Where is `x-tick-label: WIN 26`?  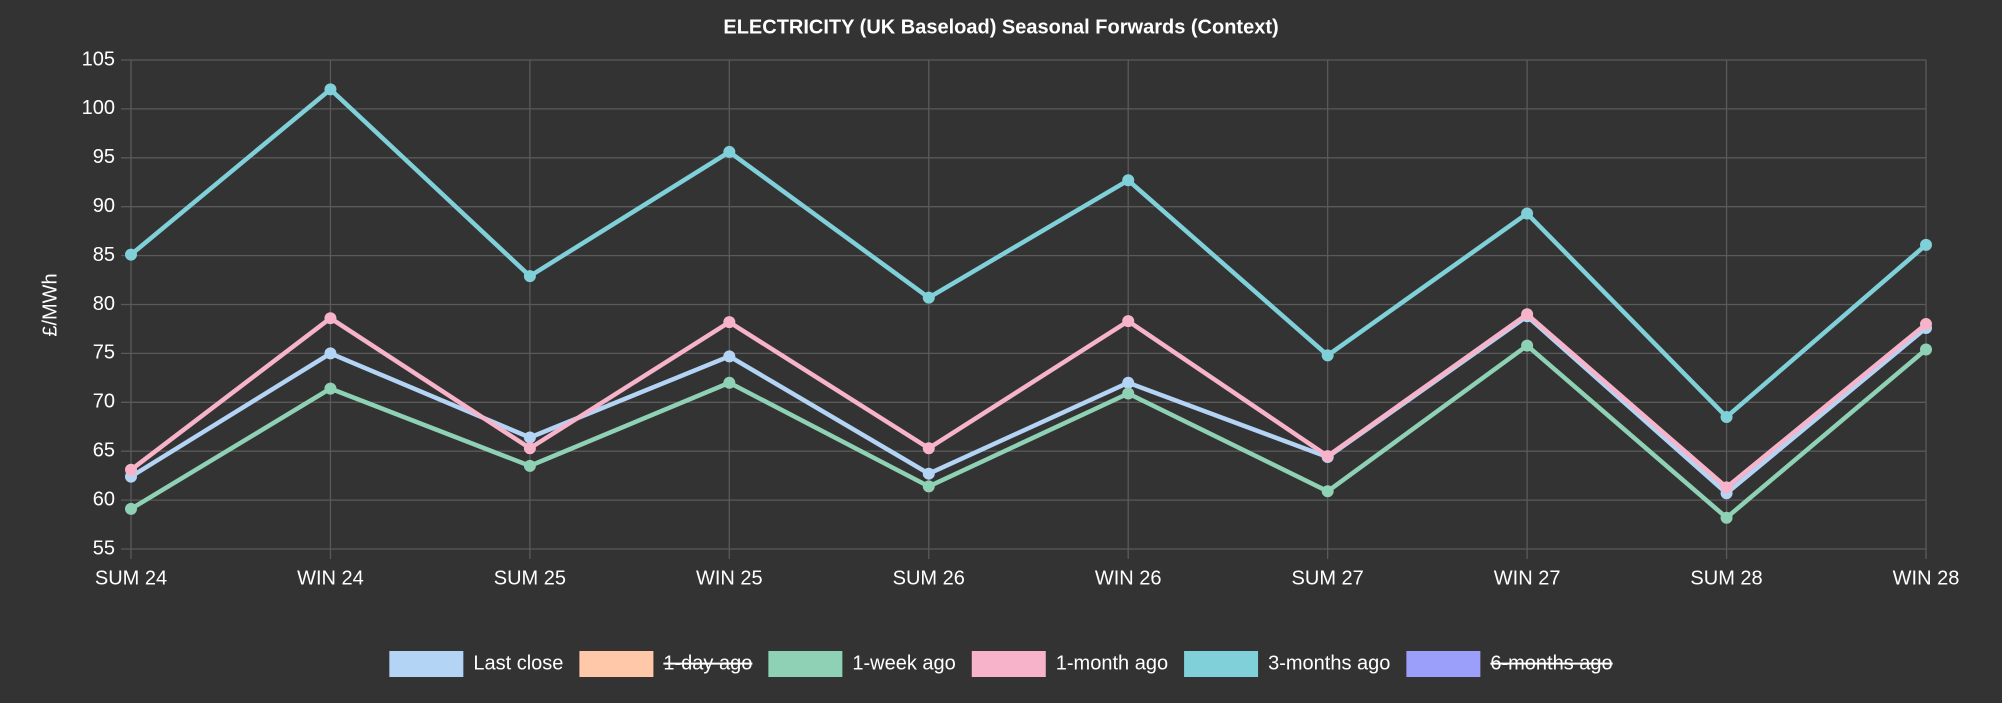
x-tick-label: WIN 26 is located at coordinates (1128, 578).